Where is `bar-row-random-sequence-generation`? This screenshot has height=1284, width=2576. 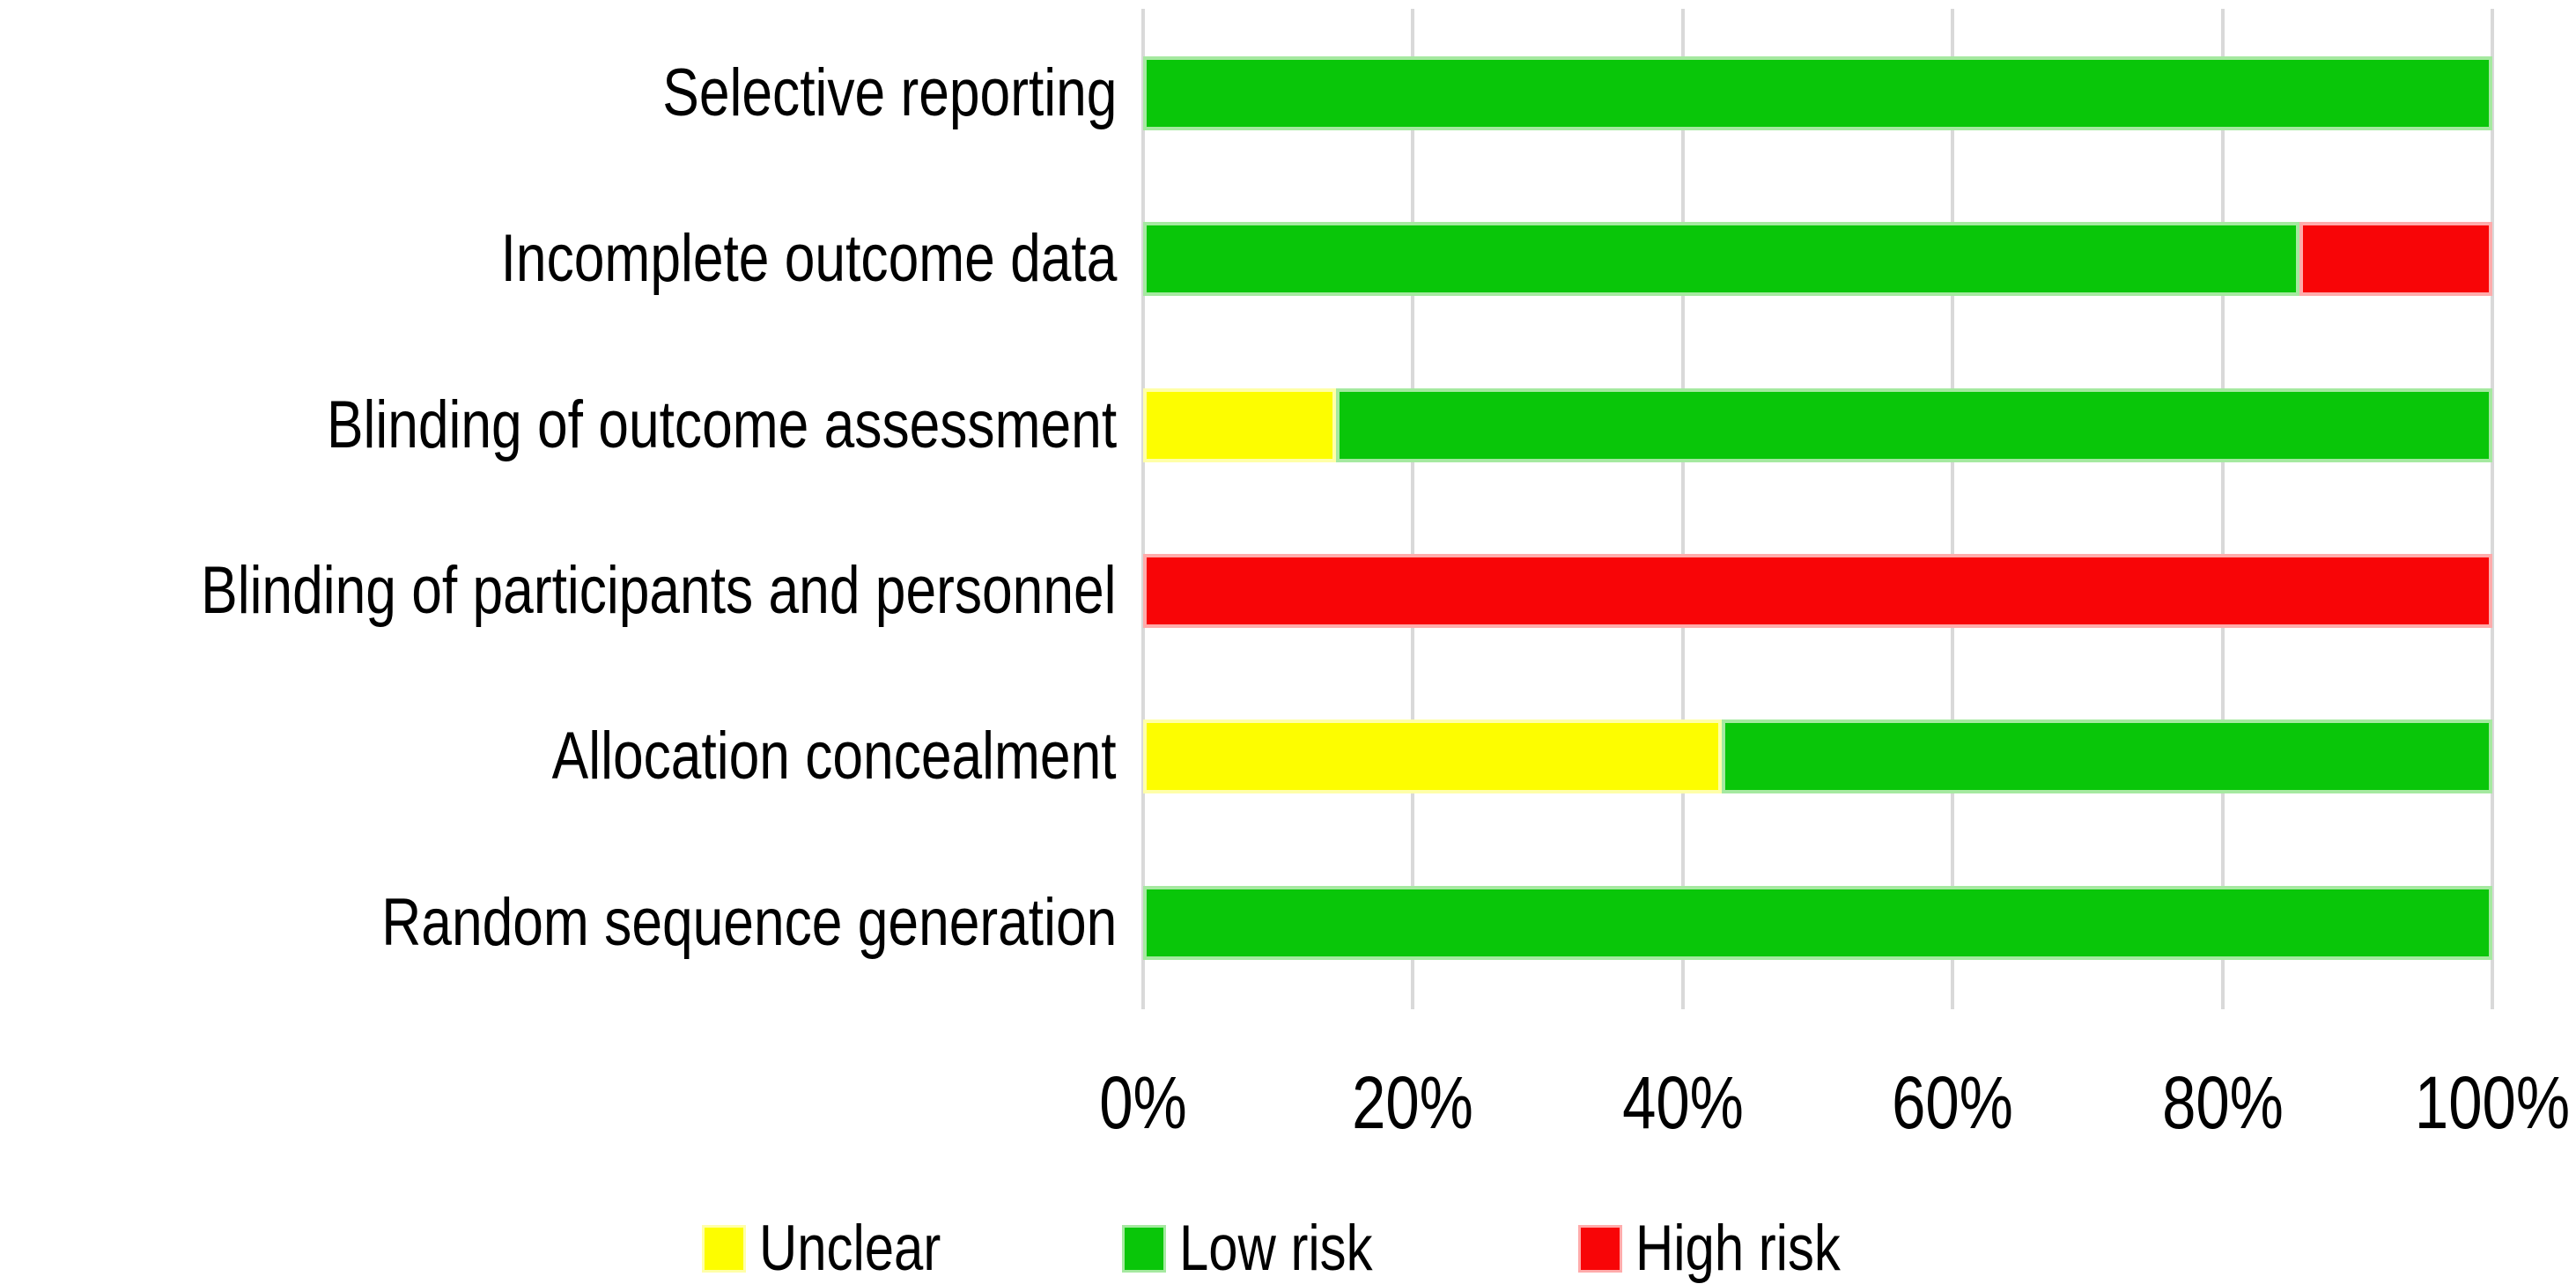
bar-row-random-sequence-generation is located at coordinates (1817, 922).